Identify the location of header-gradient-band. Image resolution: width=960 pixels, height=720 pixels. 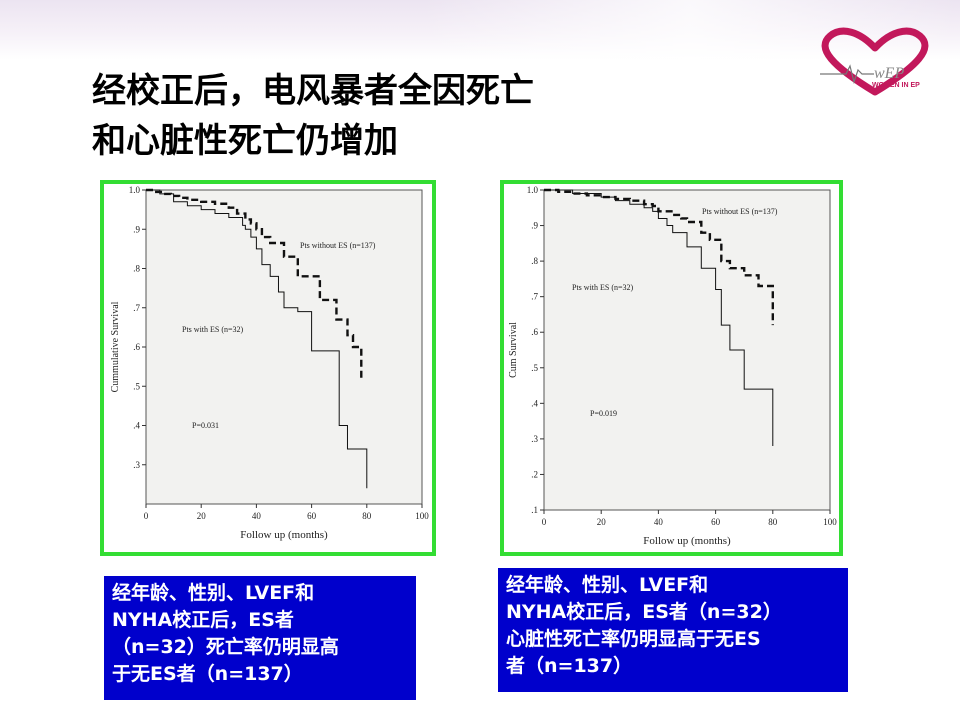
(480, 30).